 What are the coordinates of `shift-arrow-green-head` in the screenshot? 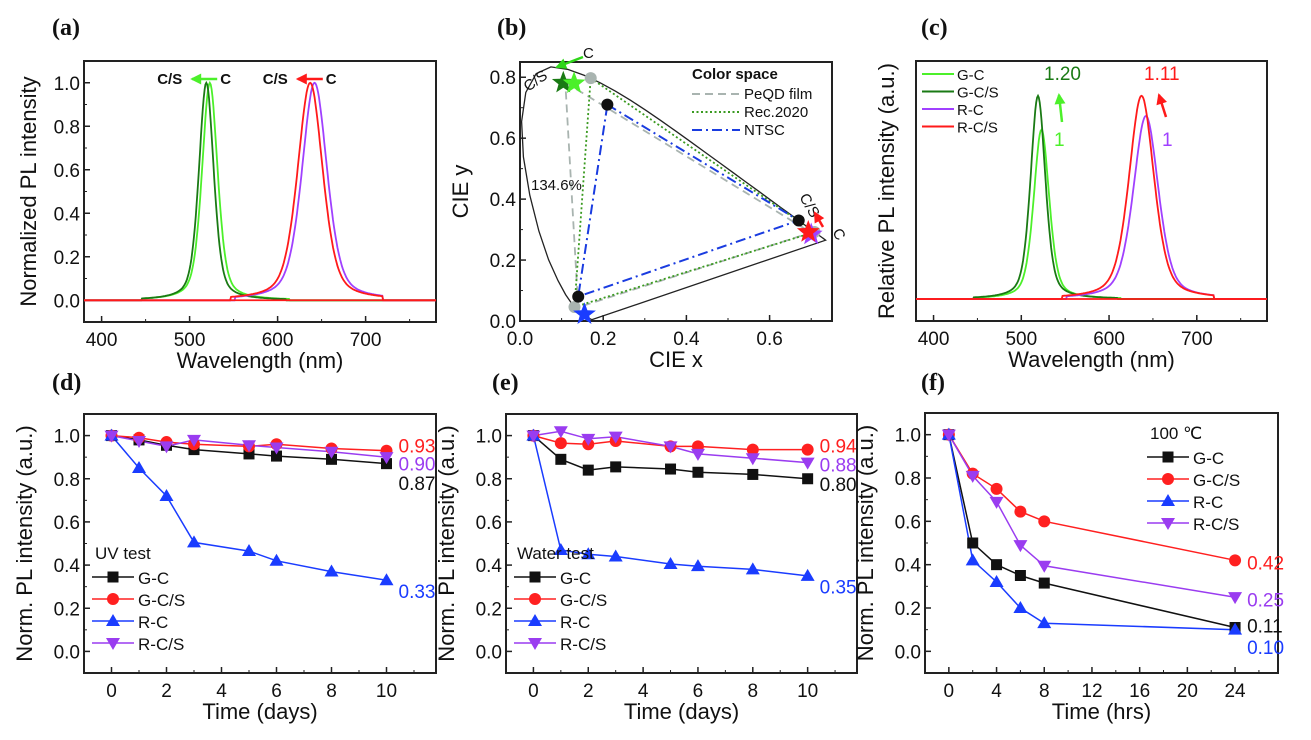 It's located at (561, 63).